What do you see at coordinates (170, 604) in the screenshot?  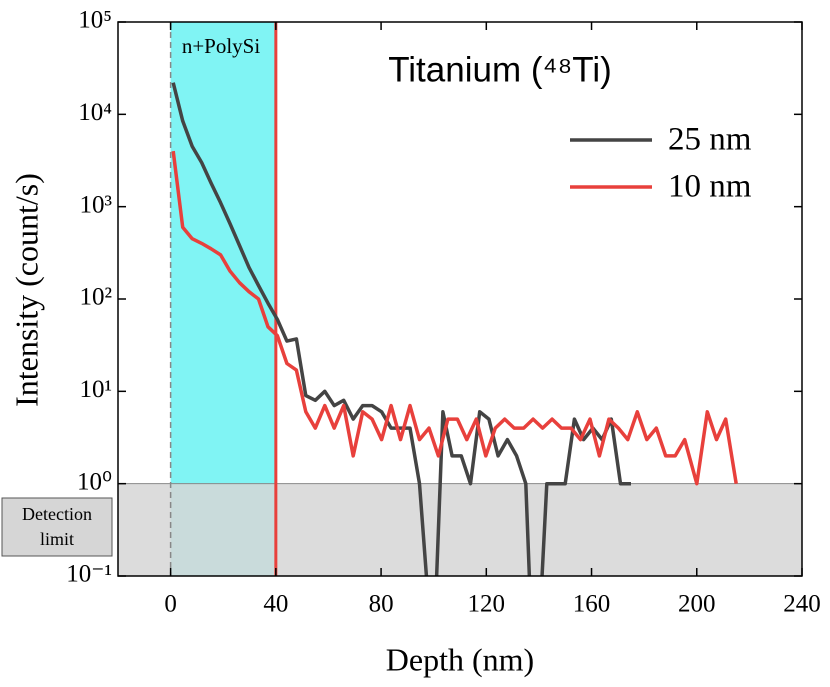 I see `x-tick-label: 0` at bounding box center [170, 604].